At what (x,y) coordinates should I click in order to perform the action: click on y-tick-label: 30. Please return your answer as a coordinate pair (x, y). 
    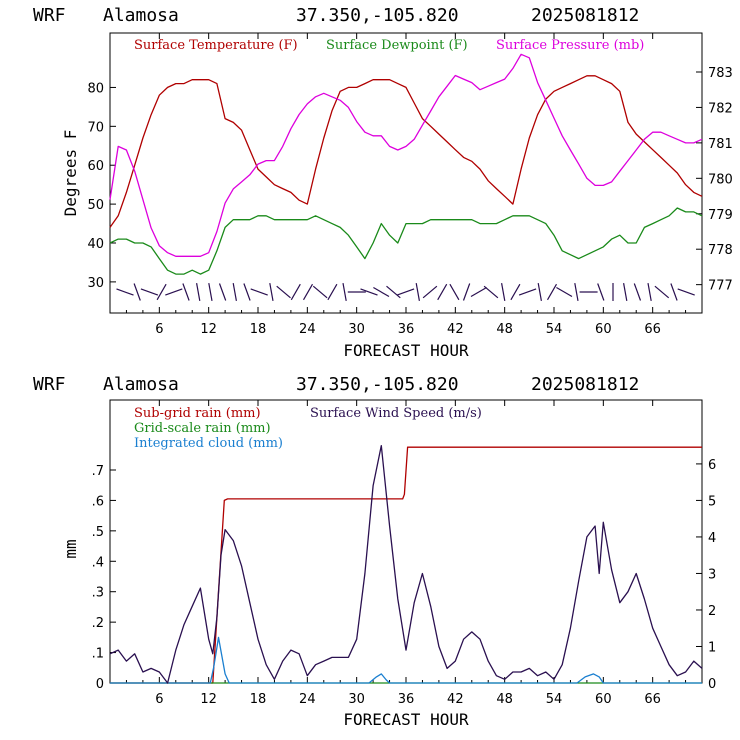
    Looking at the image, I should click on (95, 283).